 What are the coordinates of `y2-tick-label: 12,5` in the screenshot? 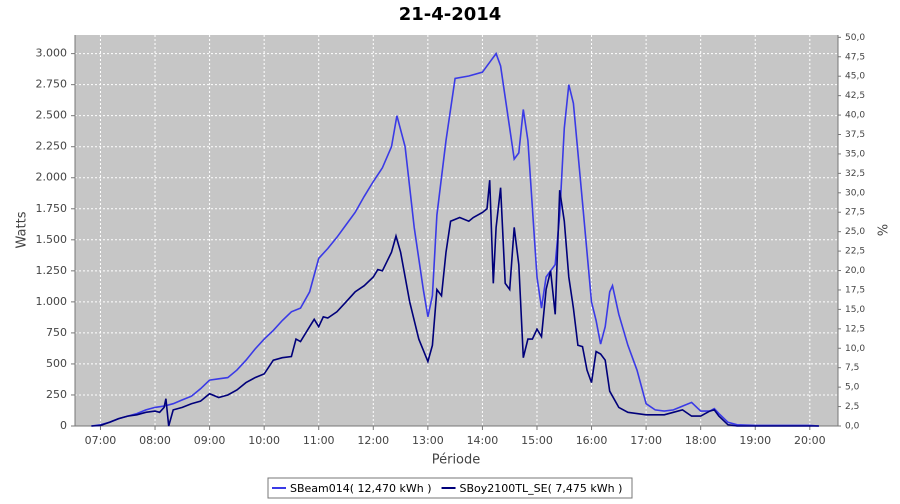 It's located at (855, 329).